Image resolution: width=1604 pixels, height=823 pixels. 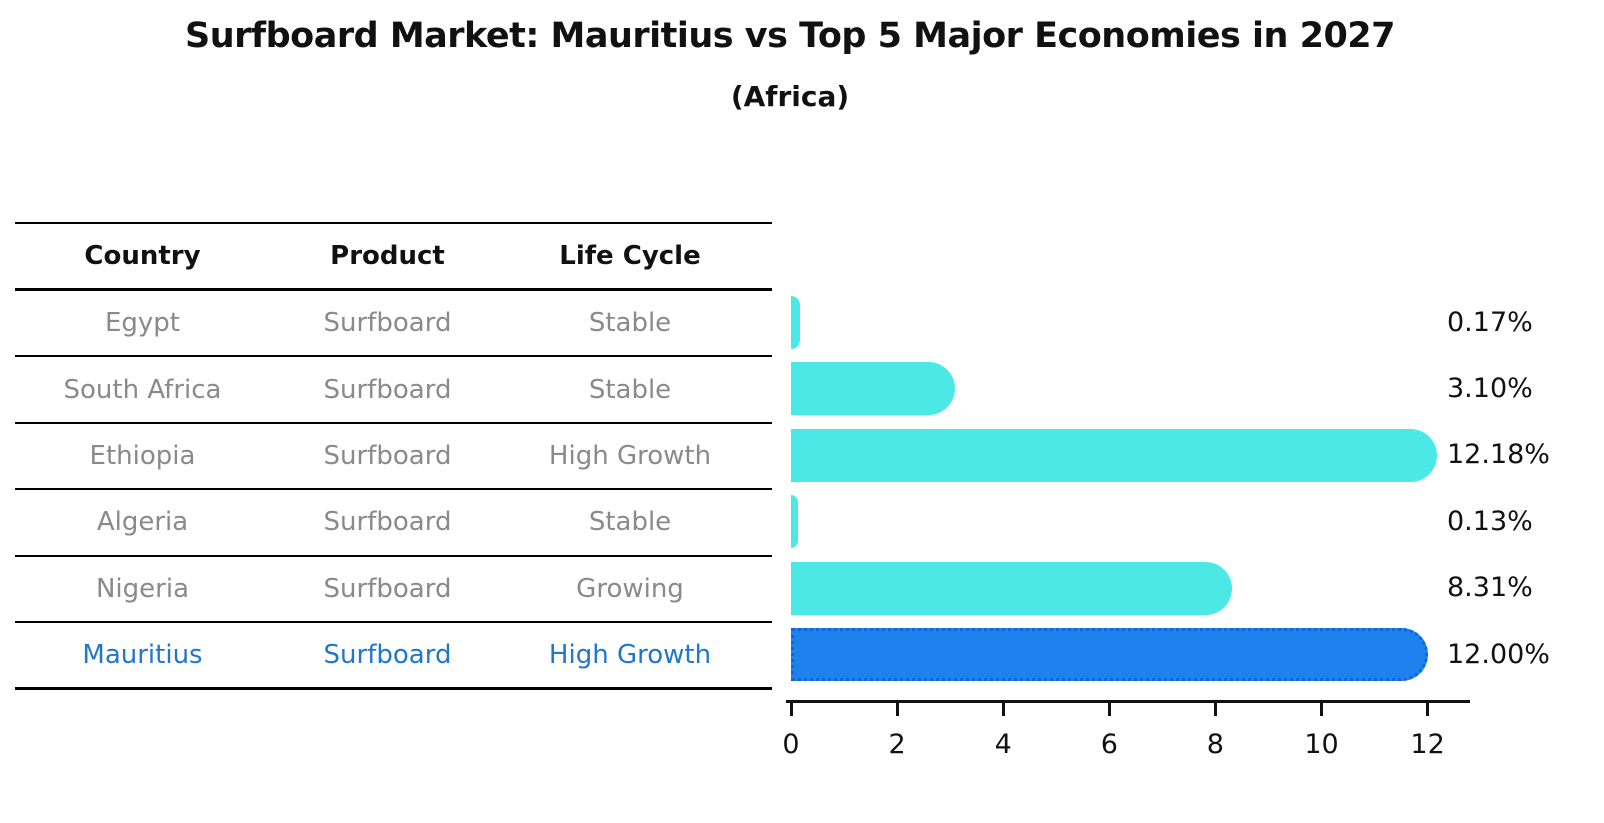 What do you see at coordinates (142, 323) in the screenshot?
I see `country-cell: Egypt` at bounding box center [142, 323].